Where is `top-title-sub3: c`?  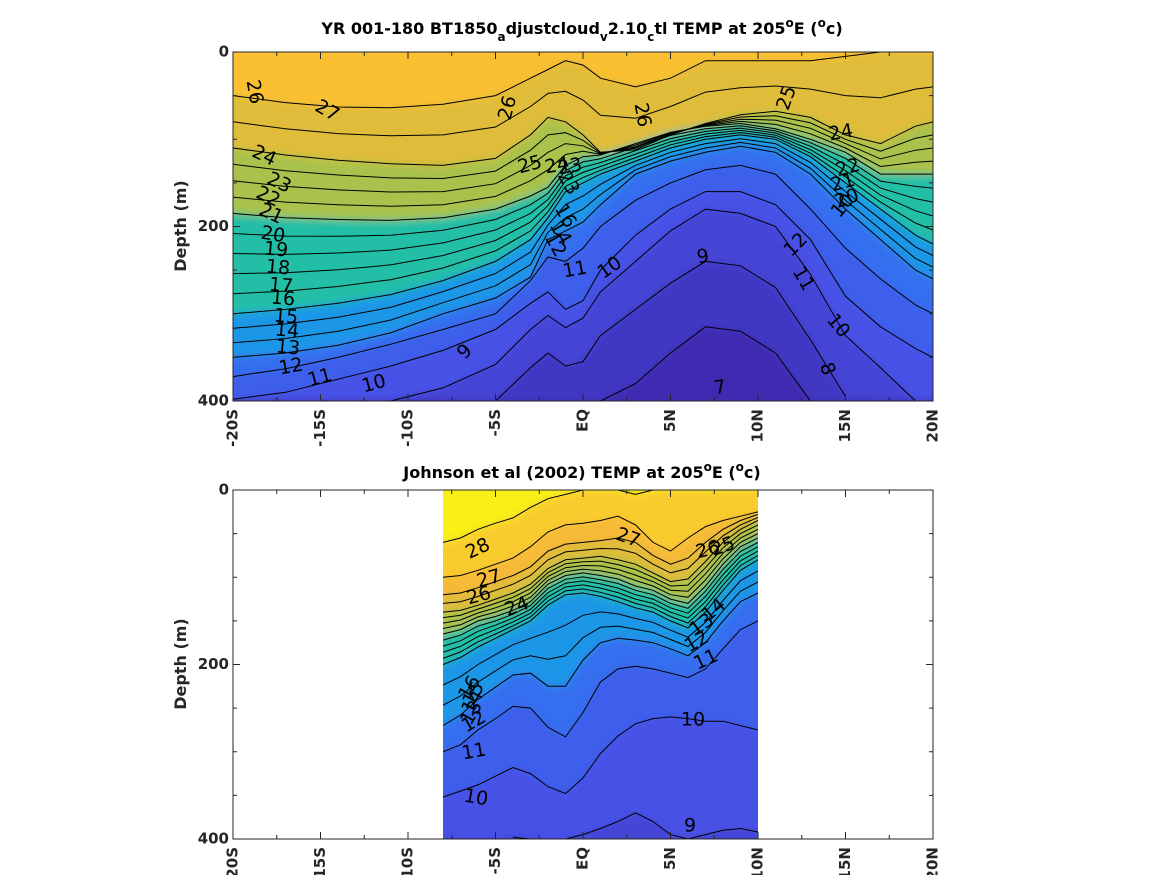
top-title-sub3: c is located at coordinates (650, 37).